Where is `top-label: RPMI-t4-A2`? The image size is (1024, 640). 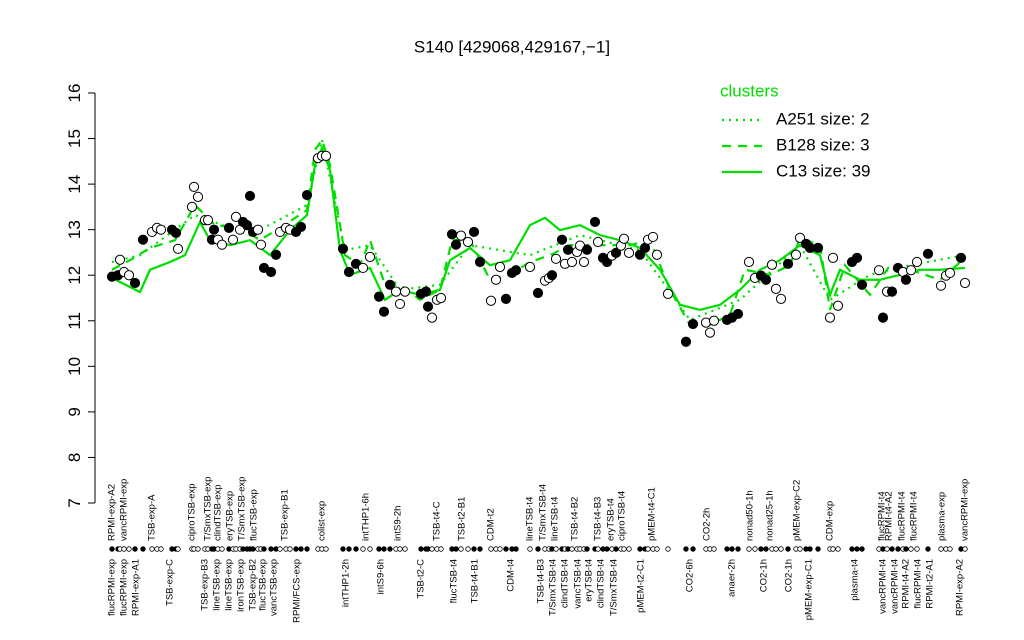
top-label: RPMI-t4-A2 is located at coordinates (889, 516).